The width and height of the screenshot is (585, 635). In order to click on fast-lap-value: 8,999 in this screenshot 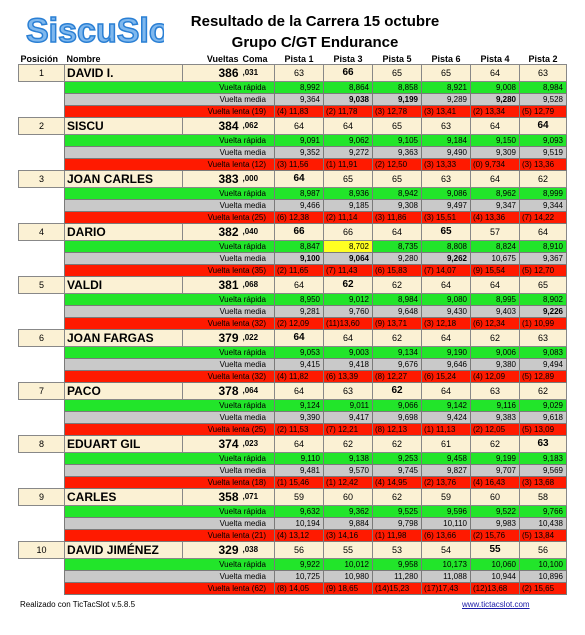, I will do `click(543, 193)`.